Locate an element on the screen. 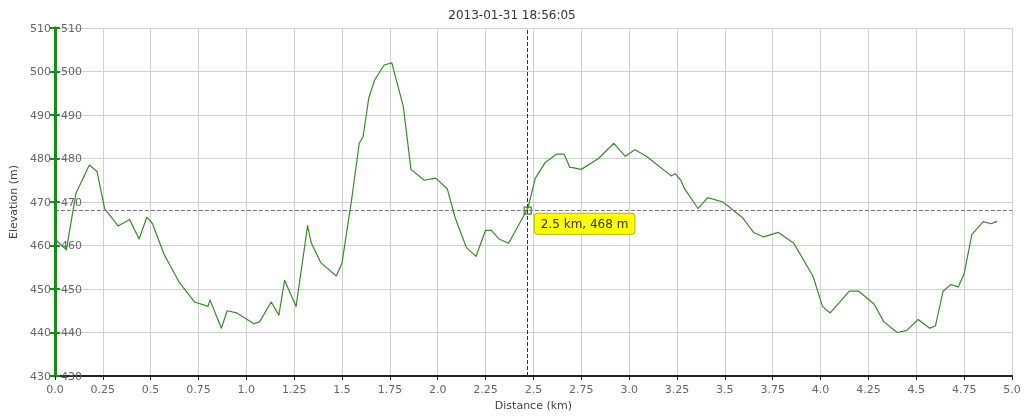 Image resolution: width=1024 pixels, height=418 pixels. x-tick-label: 2.25 is located at coordinates (485, 389).